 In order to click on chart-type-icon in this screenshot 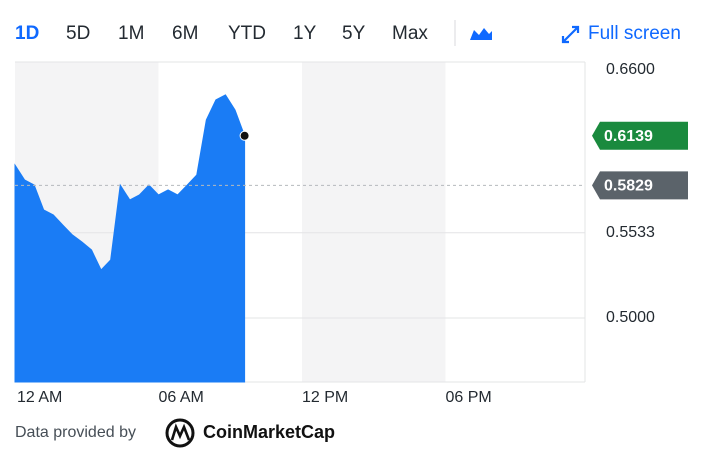, I will do `click(481, 34)`.